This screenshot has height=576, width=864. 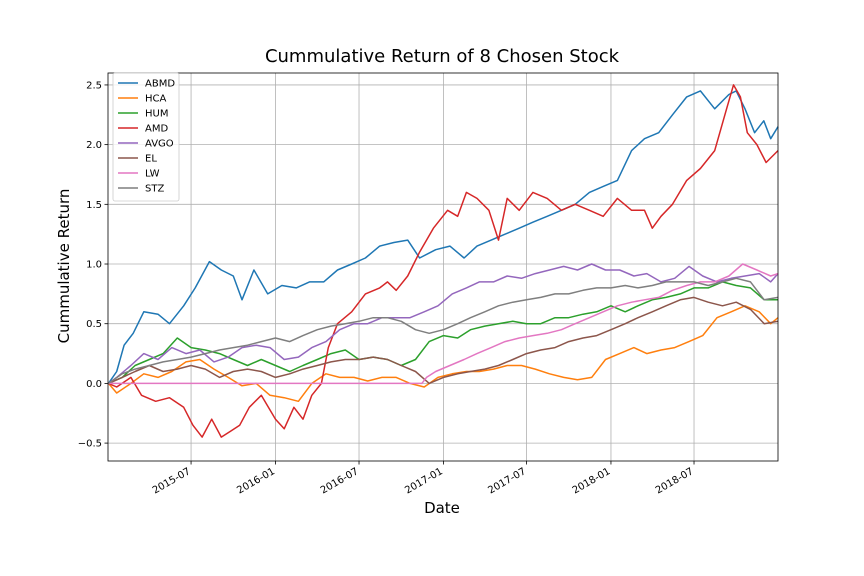 I want to click on y-tick-label: 0.0, so click(x=94, y=384).